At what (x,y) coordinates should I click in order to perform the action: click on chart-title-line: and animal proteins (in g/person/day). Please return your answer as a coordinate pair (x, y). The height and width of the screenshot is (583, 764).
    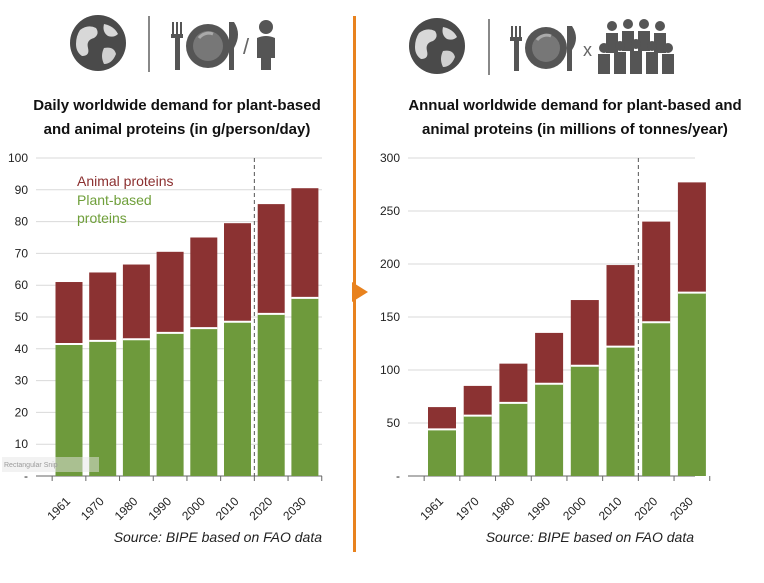
    Looking at the image, I should click on (177, 129).